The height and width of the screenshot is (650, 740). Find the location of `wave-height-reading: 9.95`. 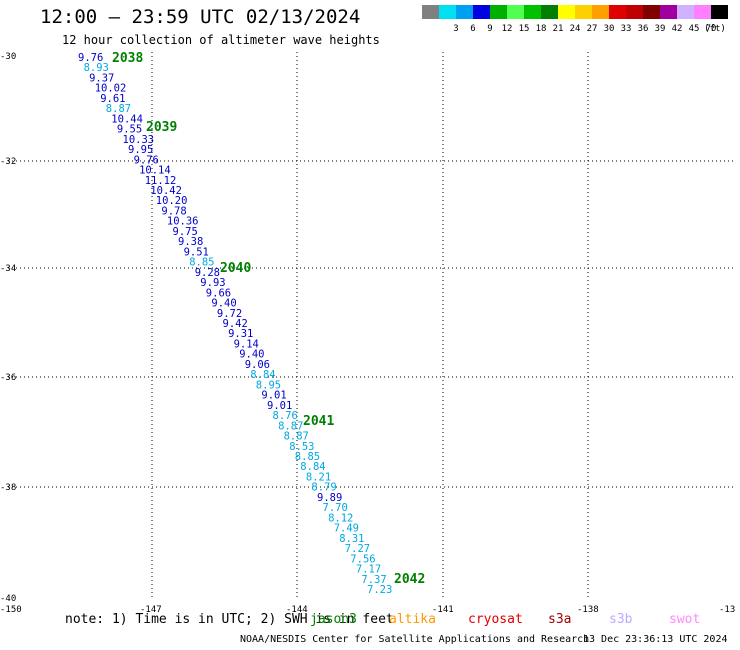

wave-height-reading: 9.95 is located at coordinates (140, 150).